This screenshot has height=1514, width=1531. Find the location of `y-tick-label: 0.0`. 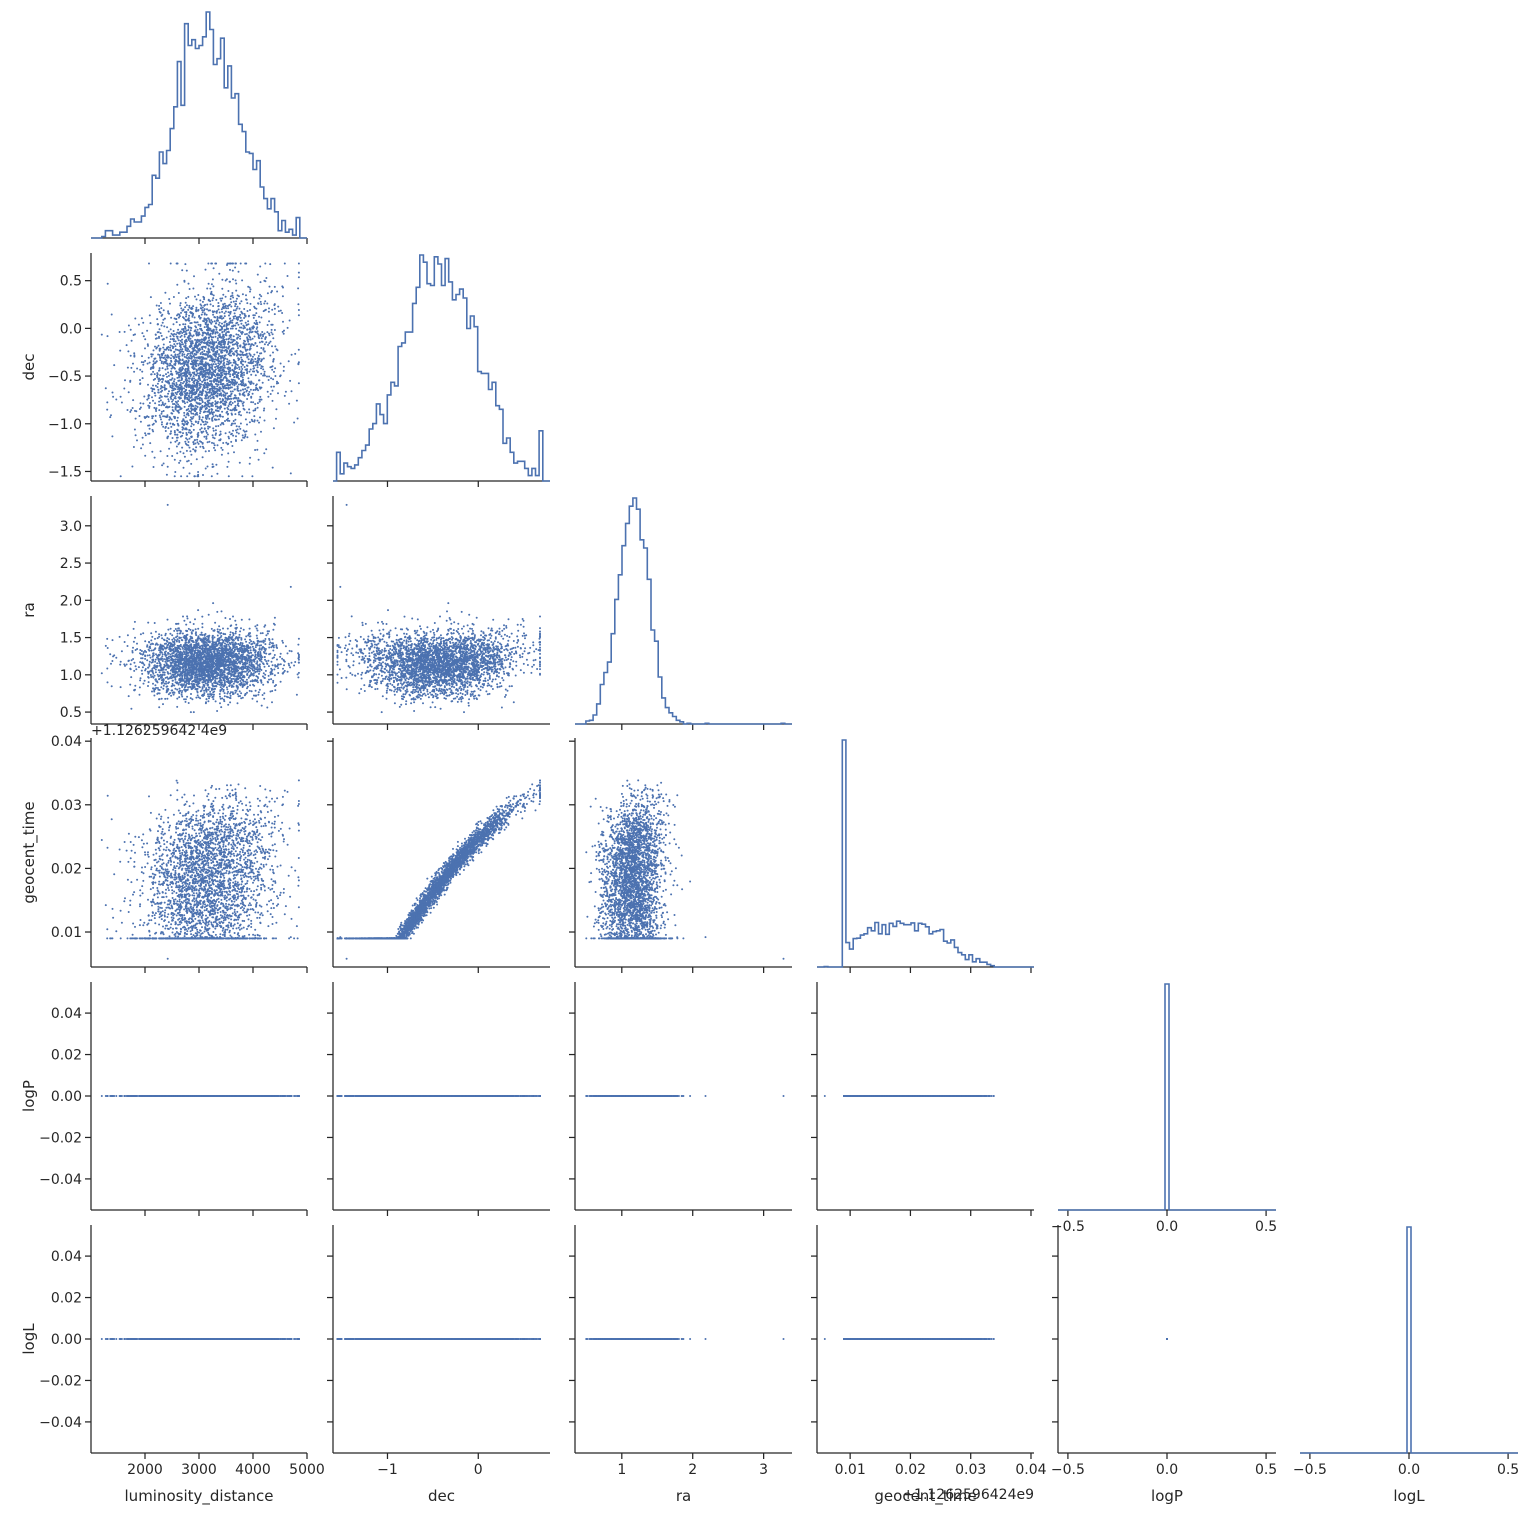

y-tick-label: 0.0 is located at coordinates (71, 329).